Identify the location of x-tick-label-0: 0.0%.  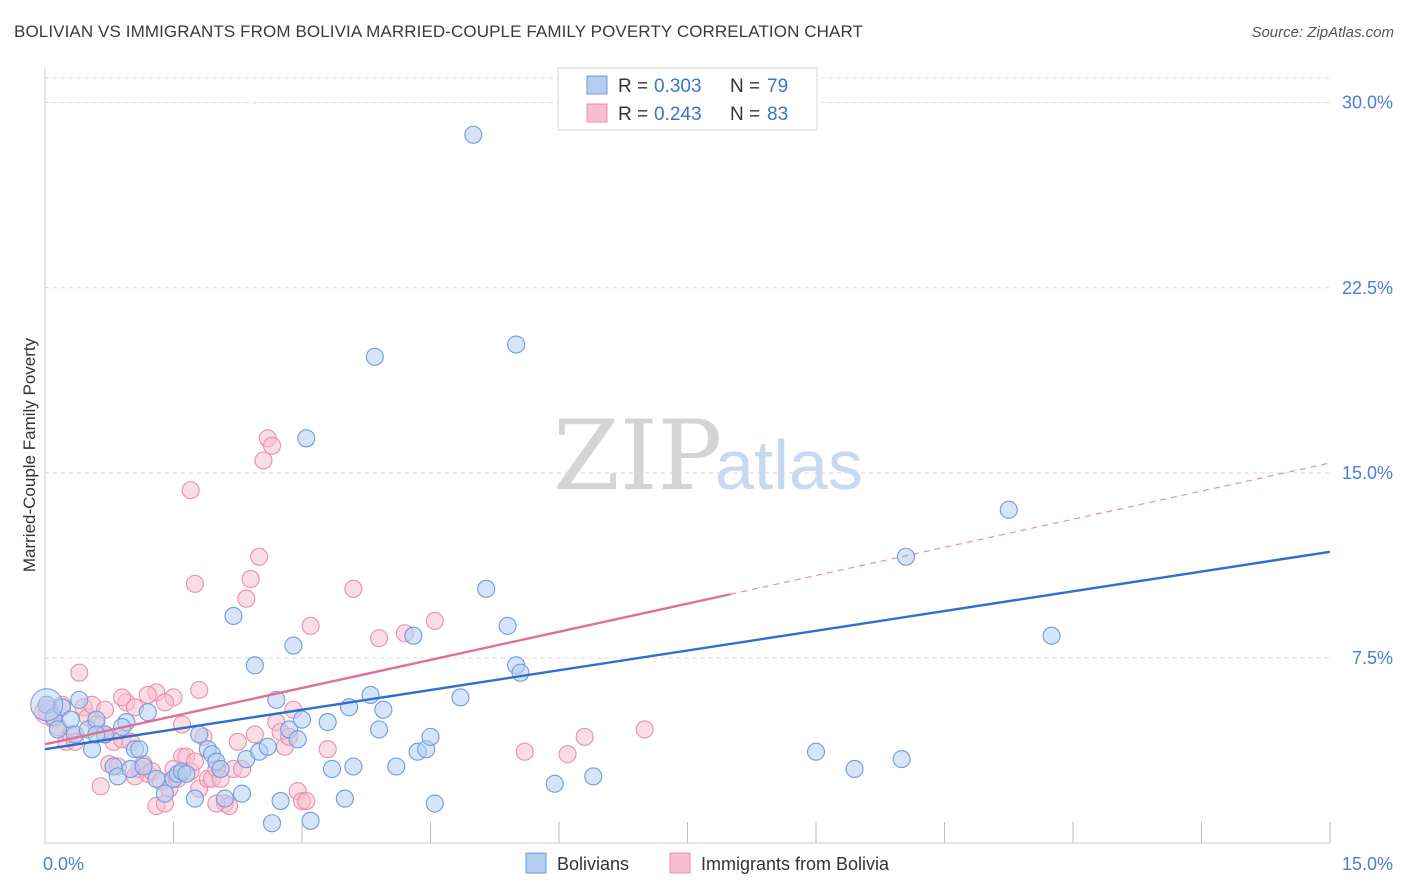
(63, 864).